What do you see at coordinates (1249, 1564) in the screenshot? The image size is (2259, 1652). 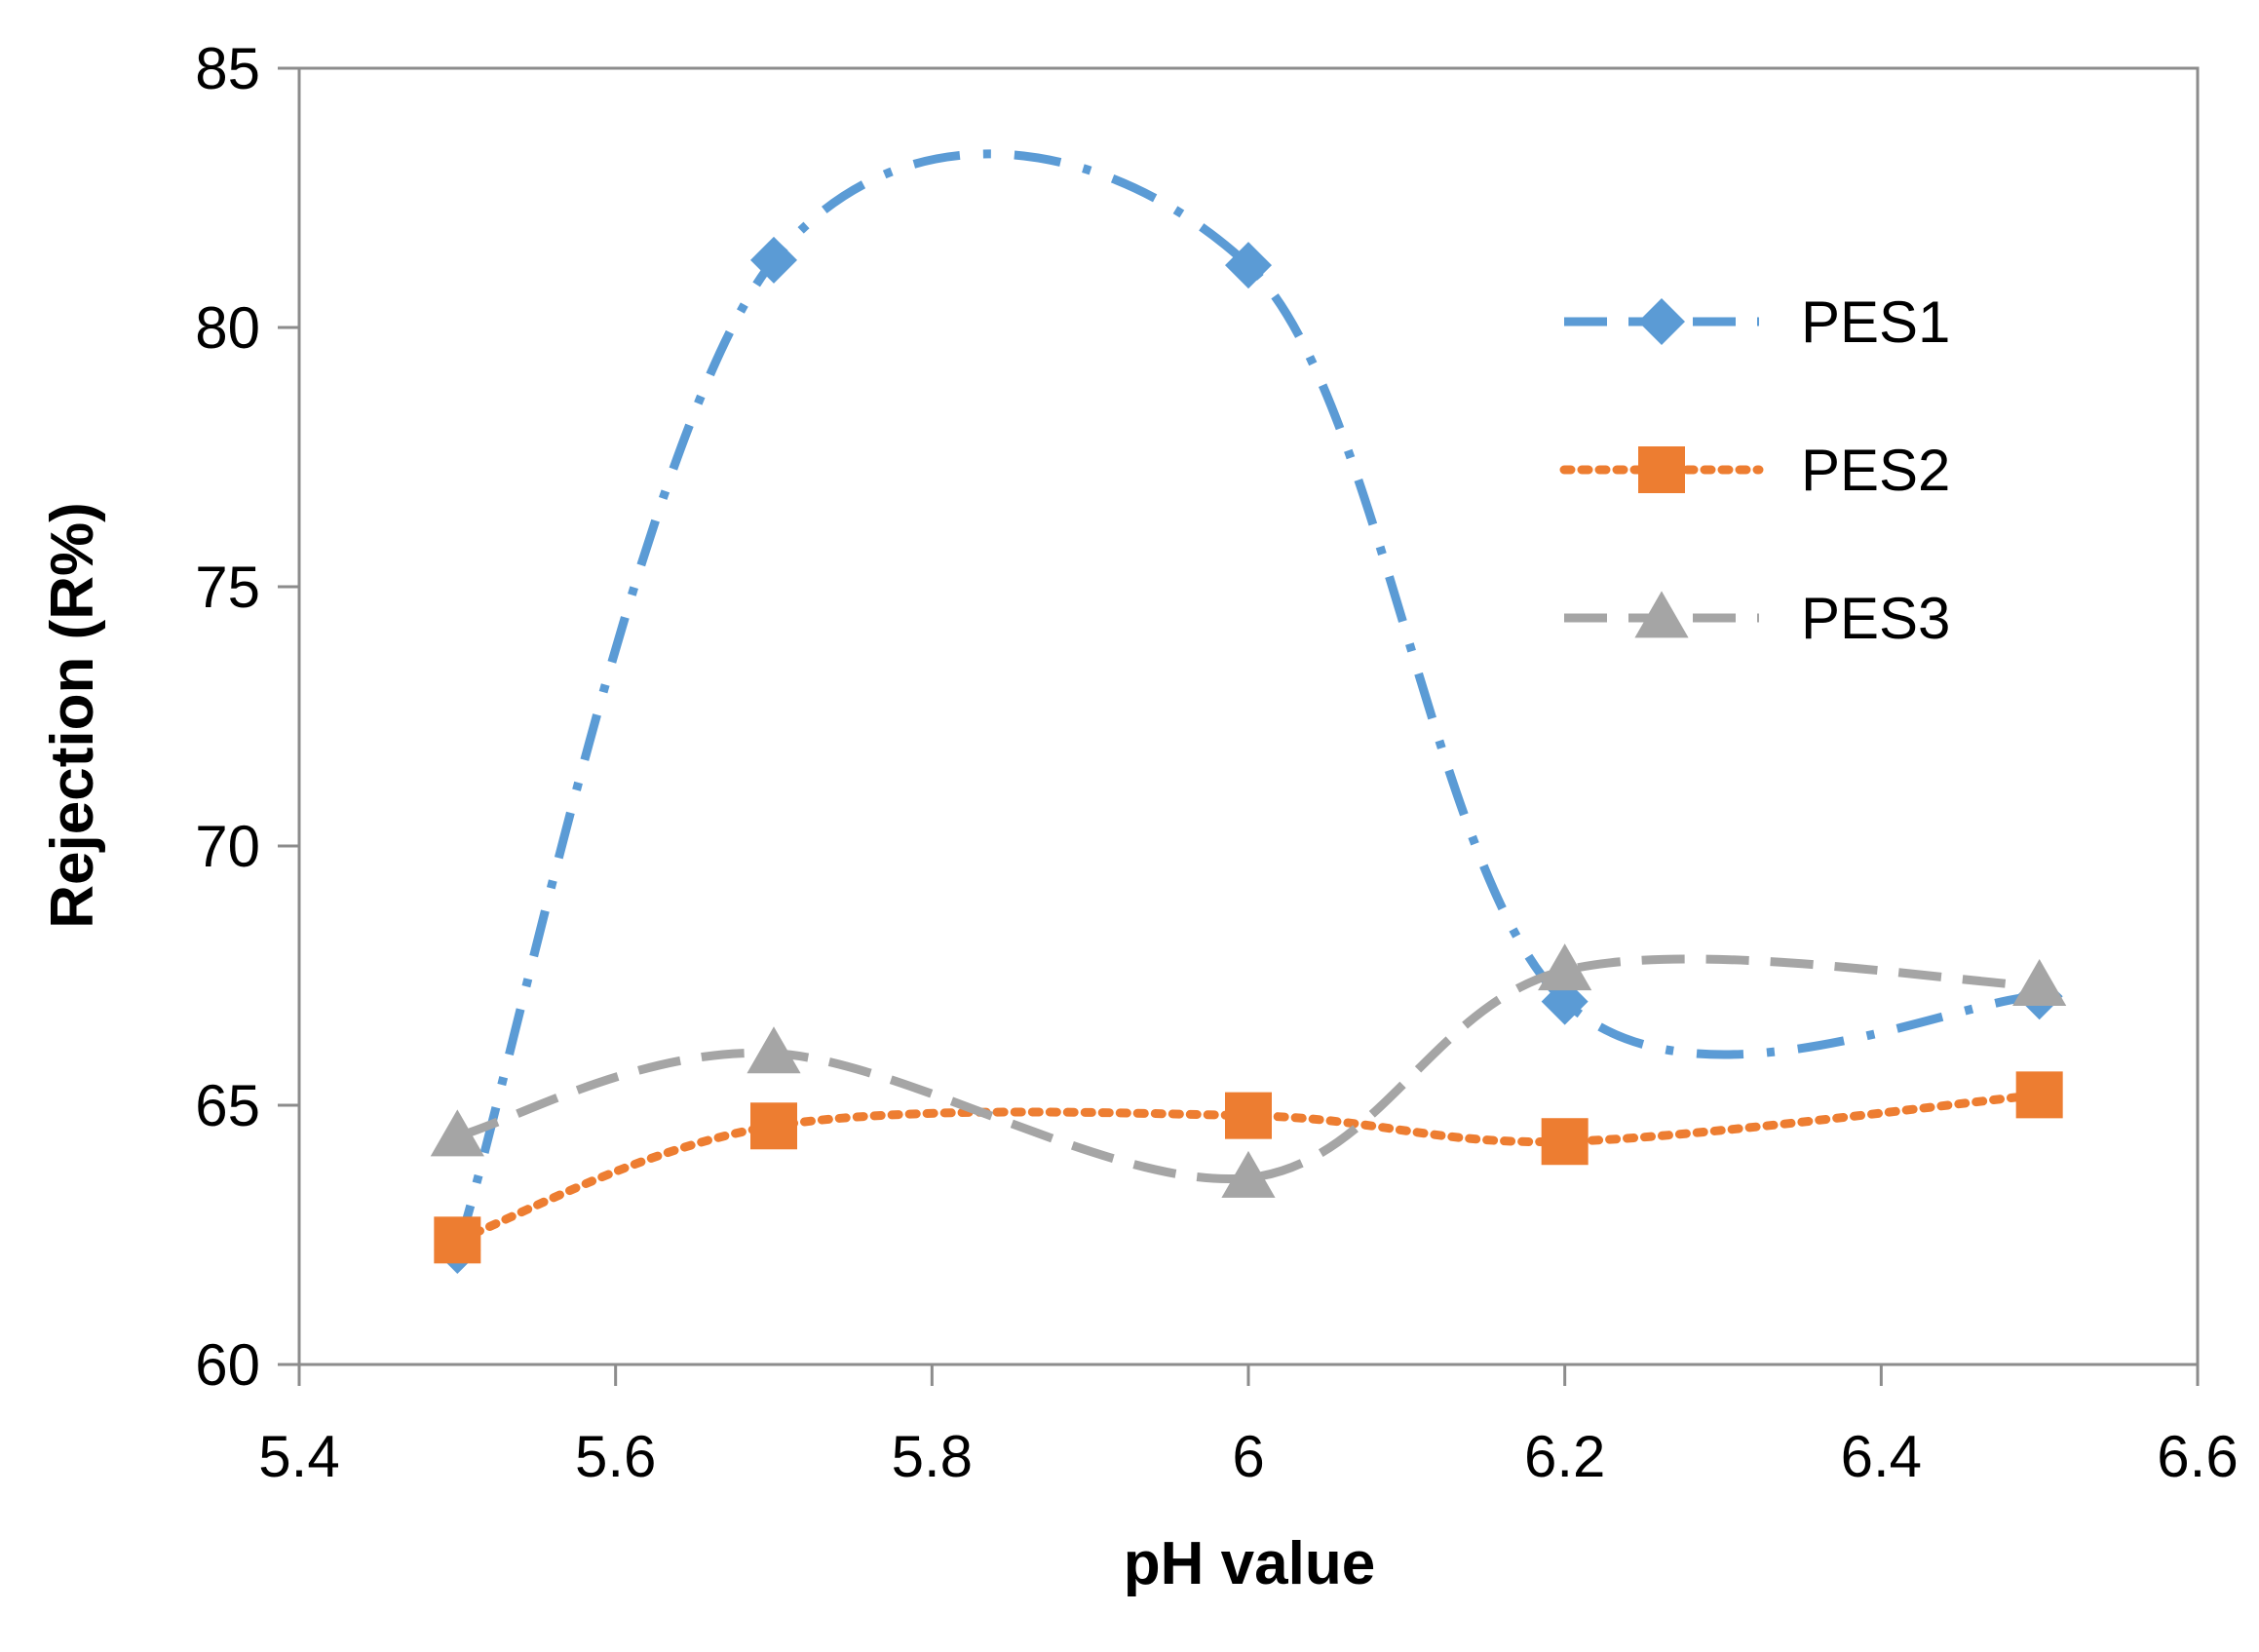 I see `x-axis-title: pH value` at bounding box center [1249, 1564].